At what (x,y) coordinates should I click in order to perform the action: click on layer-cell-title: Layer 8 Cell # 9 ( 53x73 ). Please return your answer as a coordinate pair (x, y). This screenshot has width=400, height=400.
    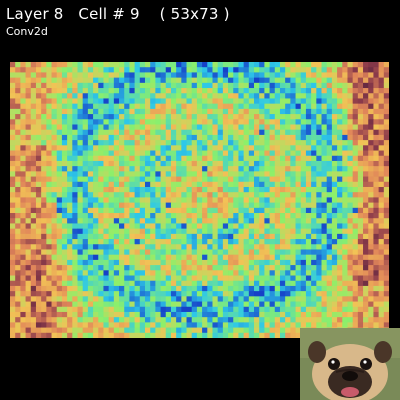
    Looking at the image, I should click on (118, 14).